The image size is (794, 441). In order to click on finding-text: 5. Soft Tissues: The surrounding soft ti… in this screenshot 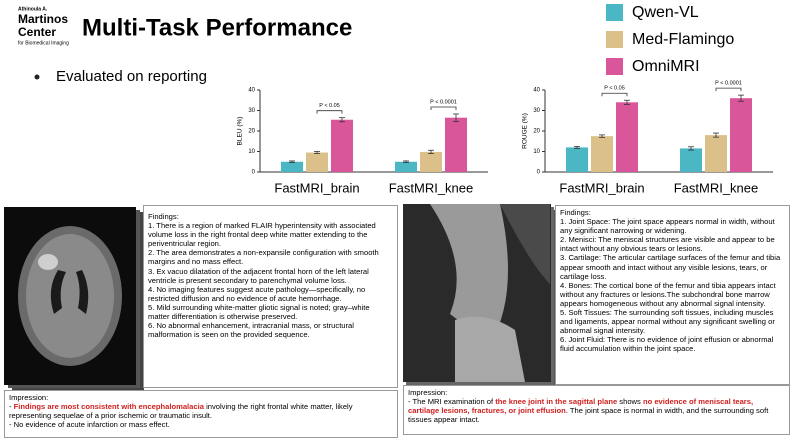, I will do `click(667, 322)`.